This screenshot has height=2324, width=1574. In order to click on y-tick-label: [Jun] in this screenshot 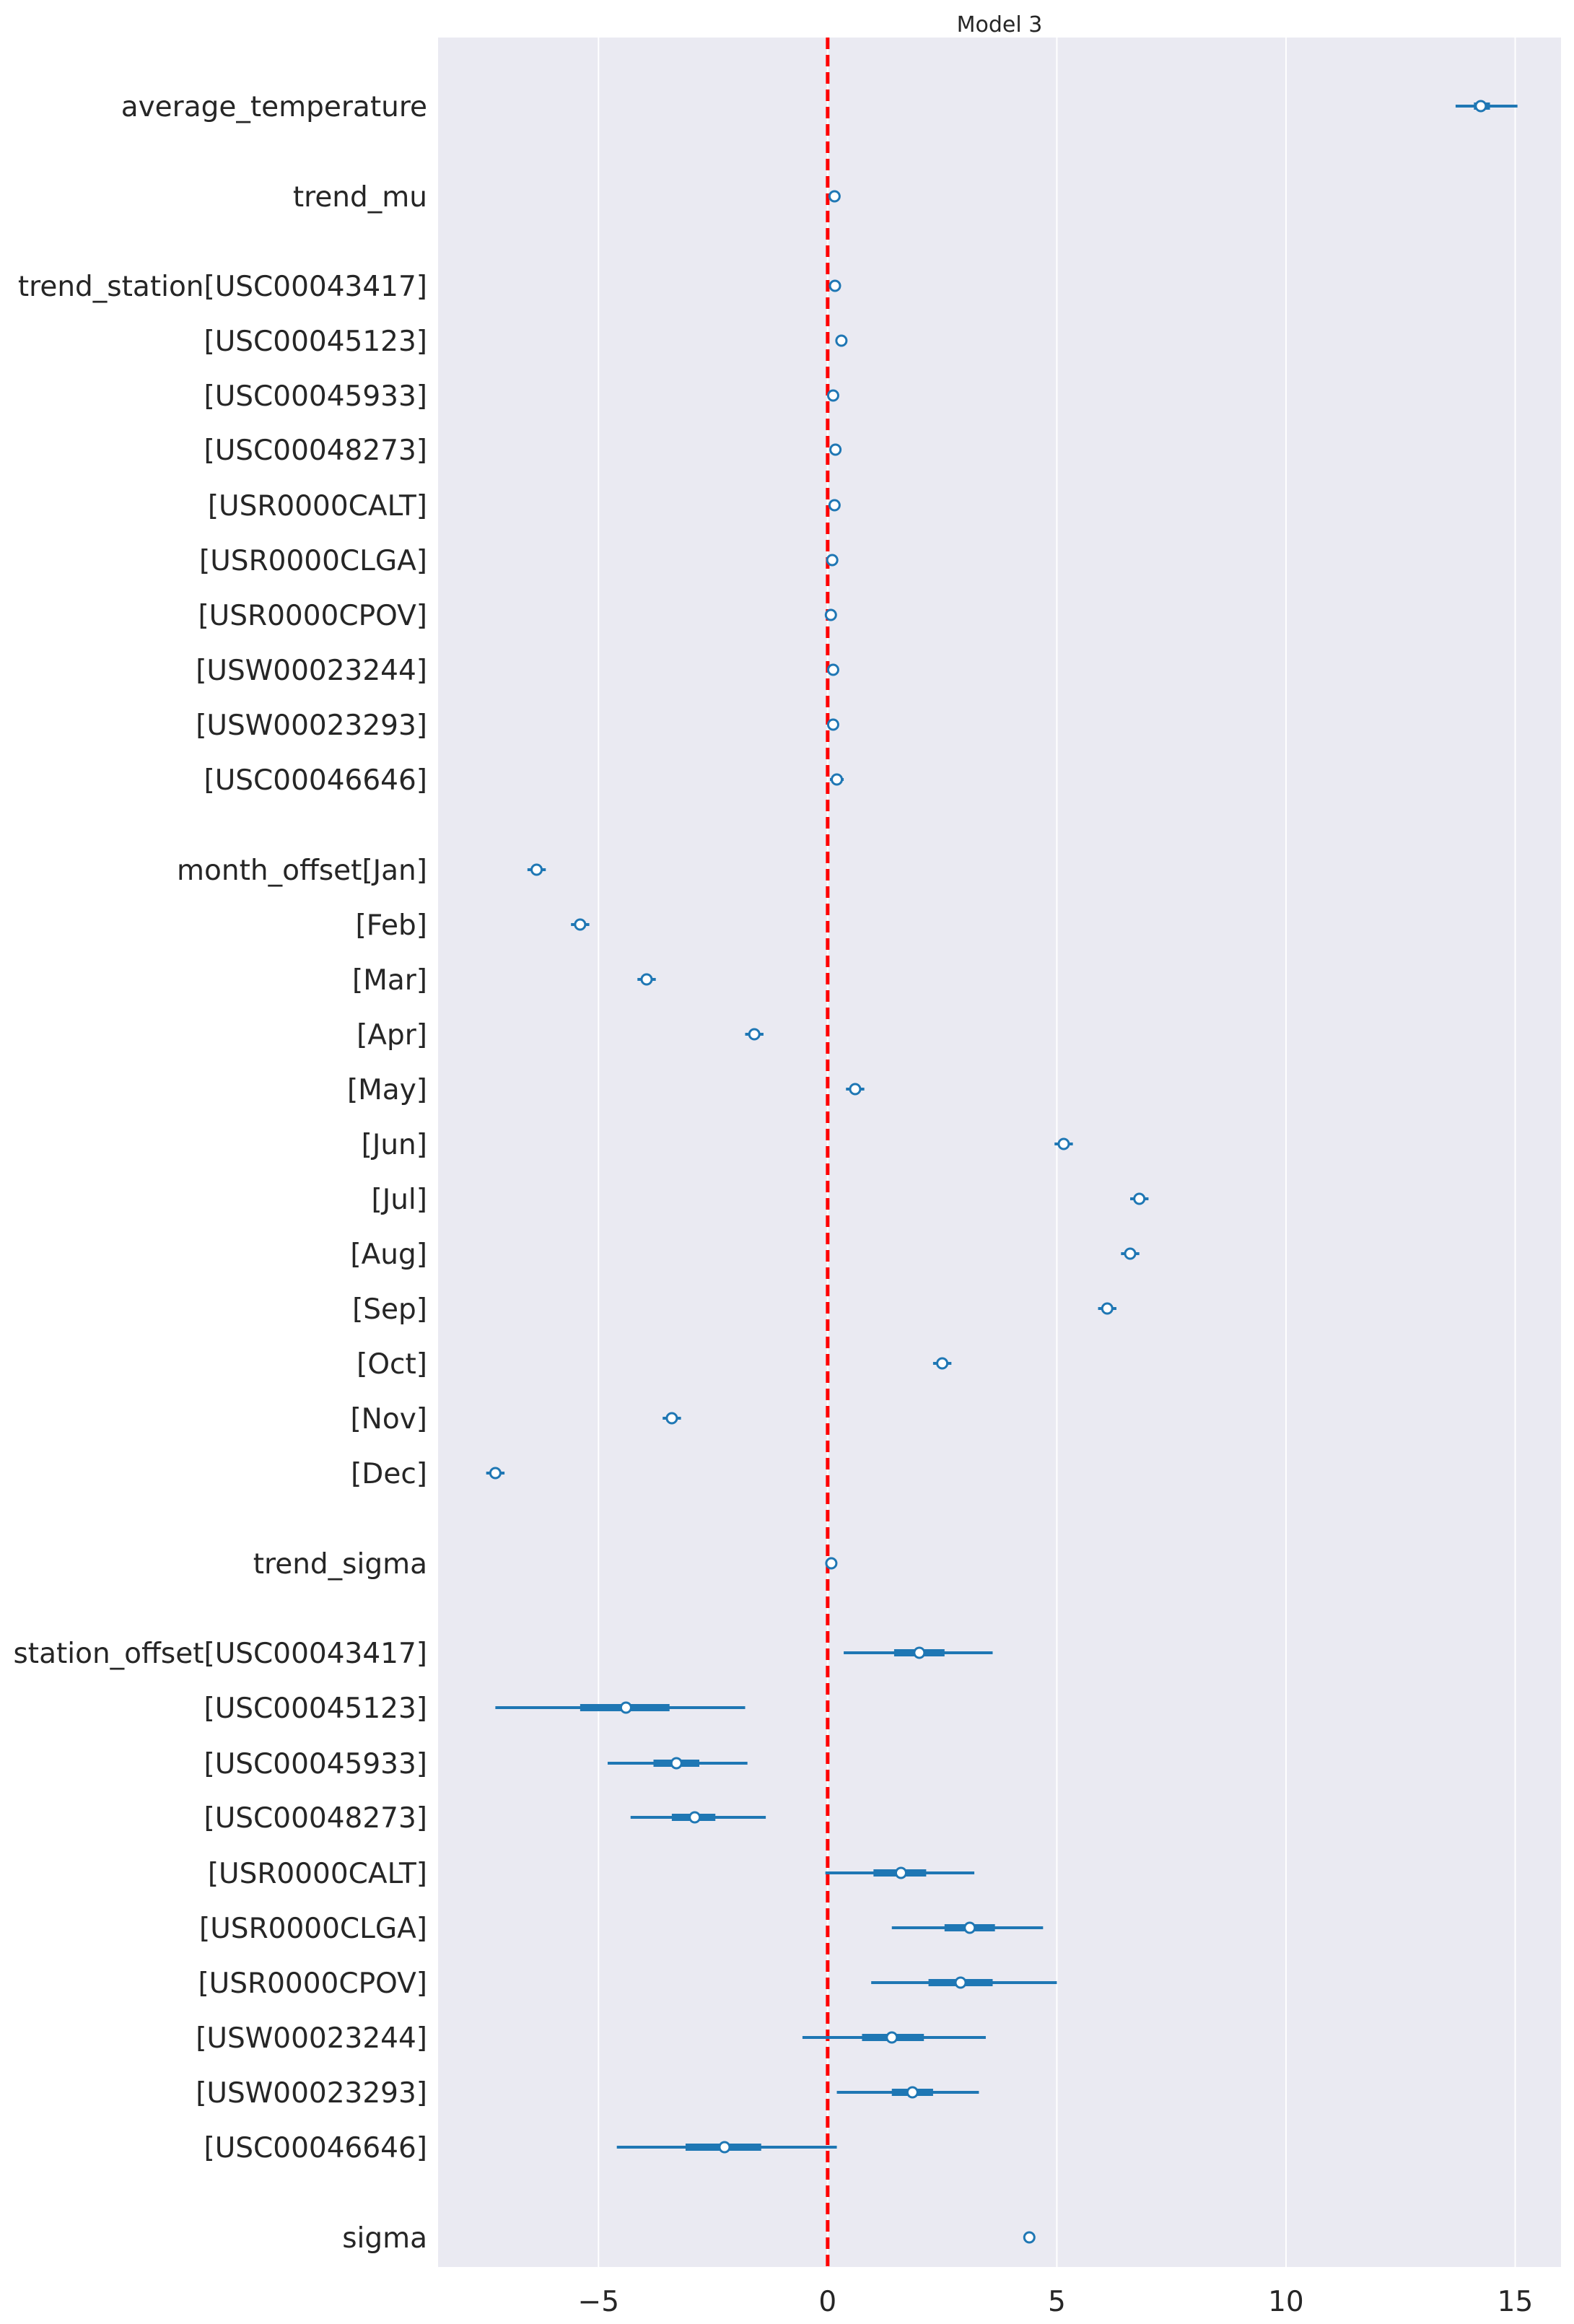, I will do `click(394, 1145)`.